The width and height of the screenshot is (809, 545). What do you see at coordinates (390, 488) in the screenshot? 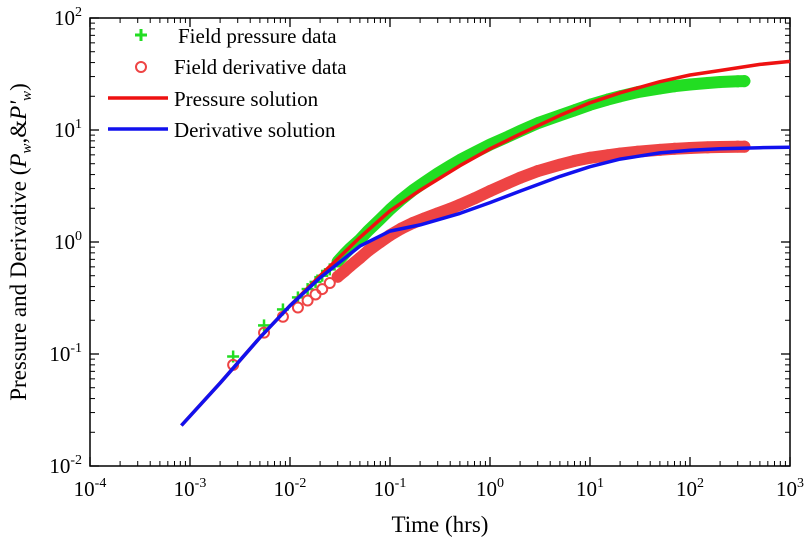
I see `x-tick-label: 10⁻¹` at bounding box center [390, 488].